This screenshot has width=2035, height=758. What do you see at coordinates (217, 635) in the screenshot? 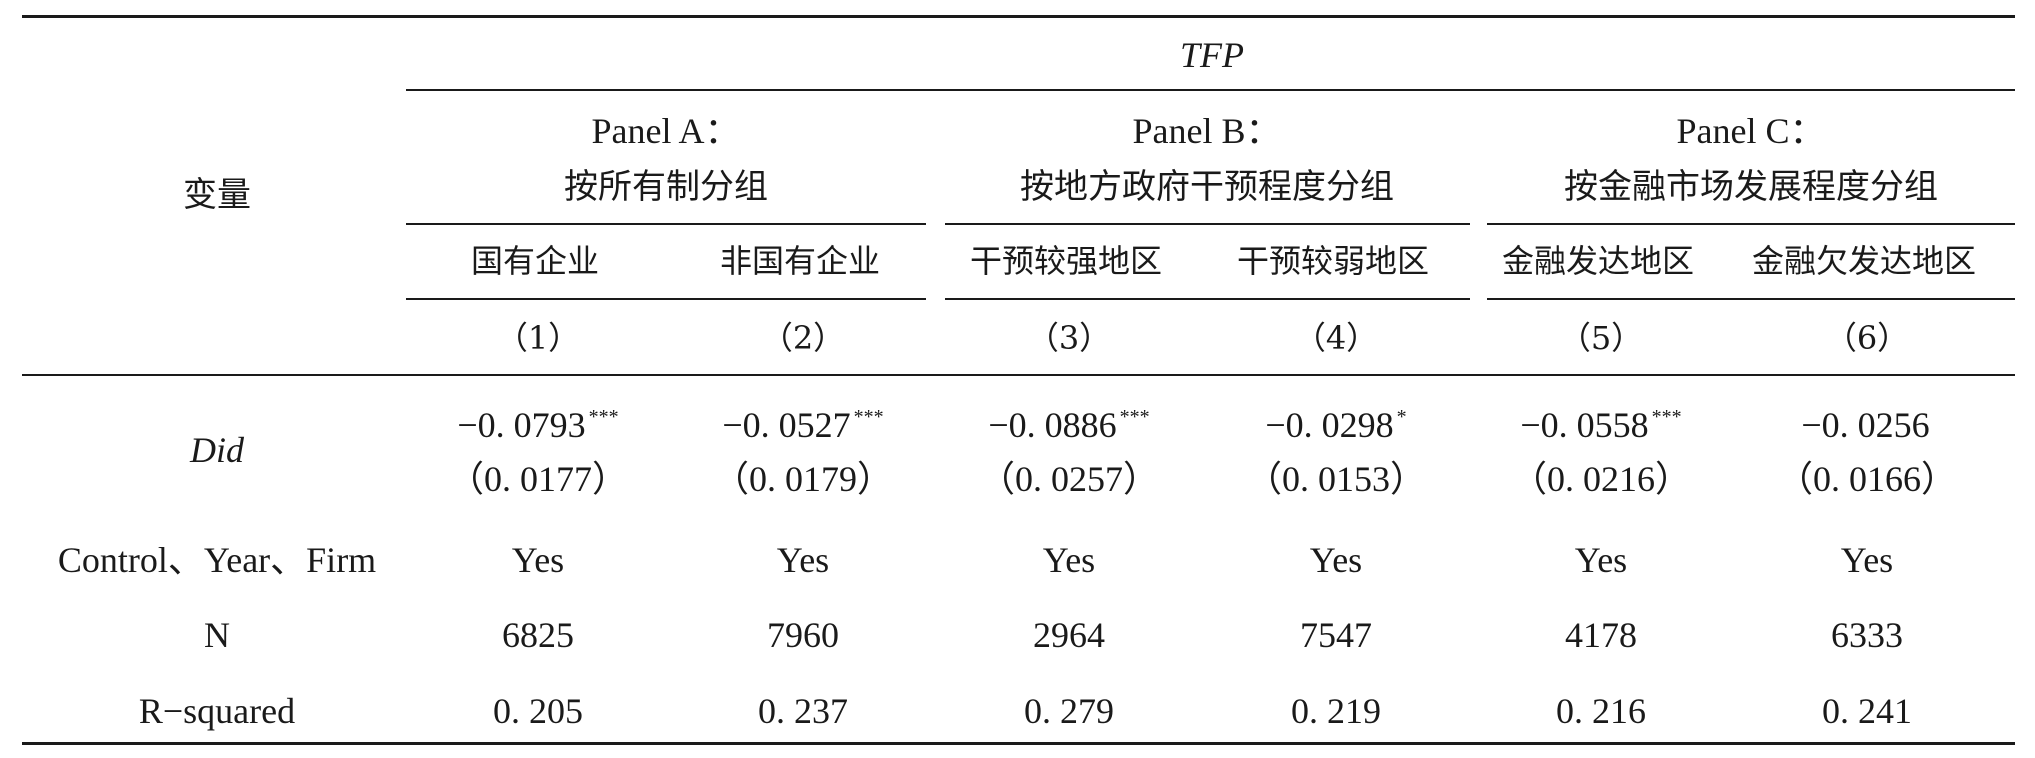
I see `row-label-n: N` at bounding box center [217, 635].